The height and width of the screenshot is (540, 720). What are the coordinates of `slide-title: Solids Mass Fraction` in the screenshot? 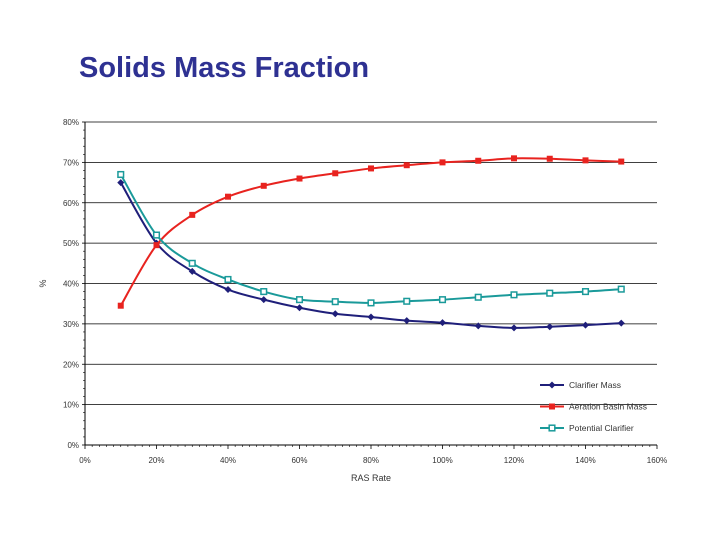 It's located at (224, 68).